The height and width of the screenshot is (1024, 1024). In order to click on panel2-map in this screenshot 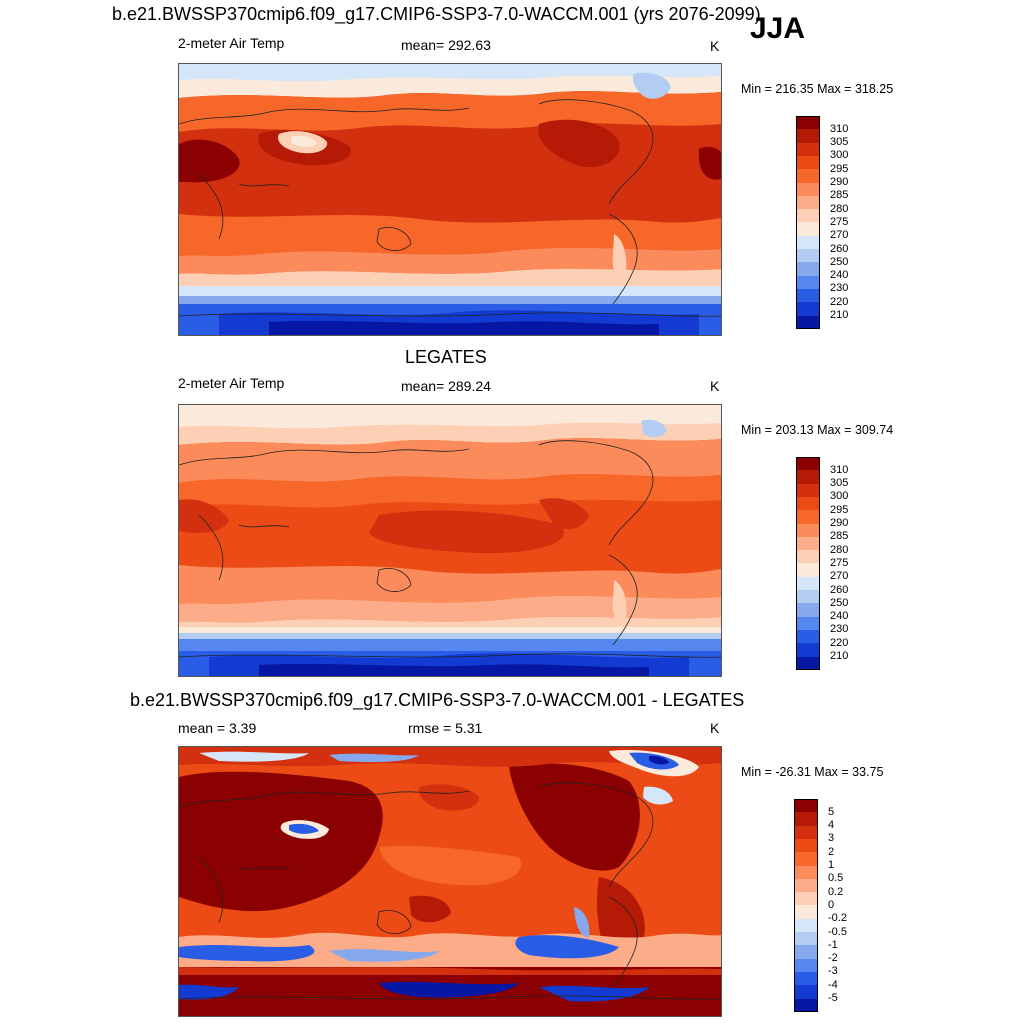, I will do `click(450, 540)`.